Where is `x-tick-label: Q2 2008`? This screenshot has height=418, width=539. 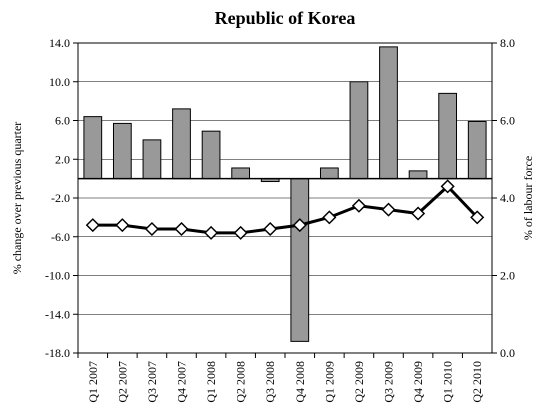 x-tick-label: Q2 2008 is located at coordinates (241, 382).